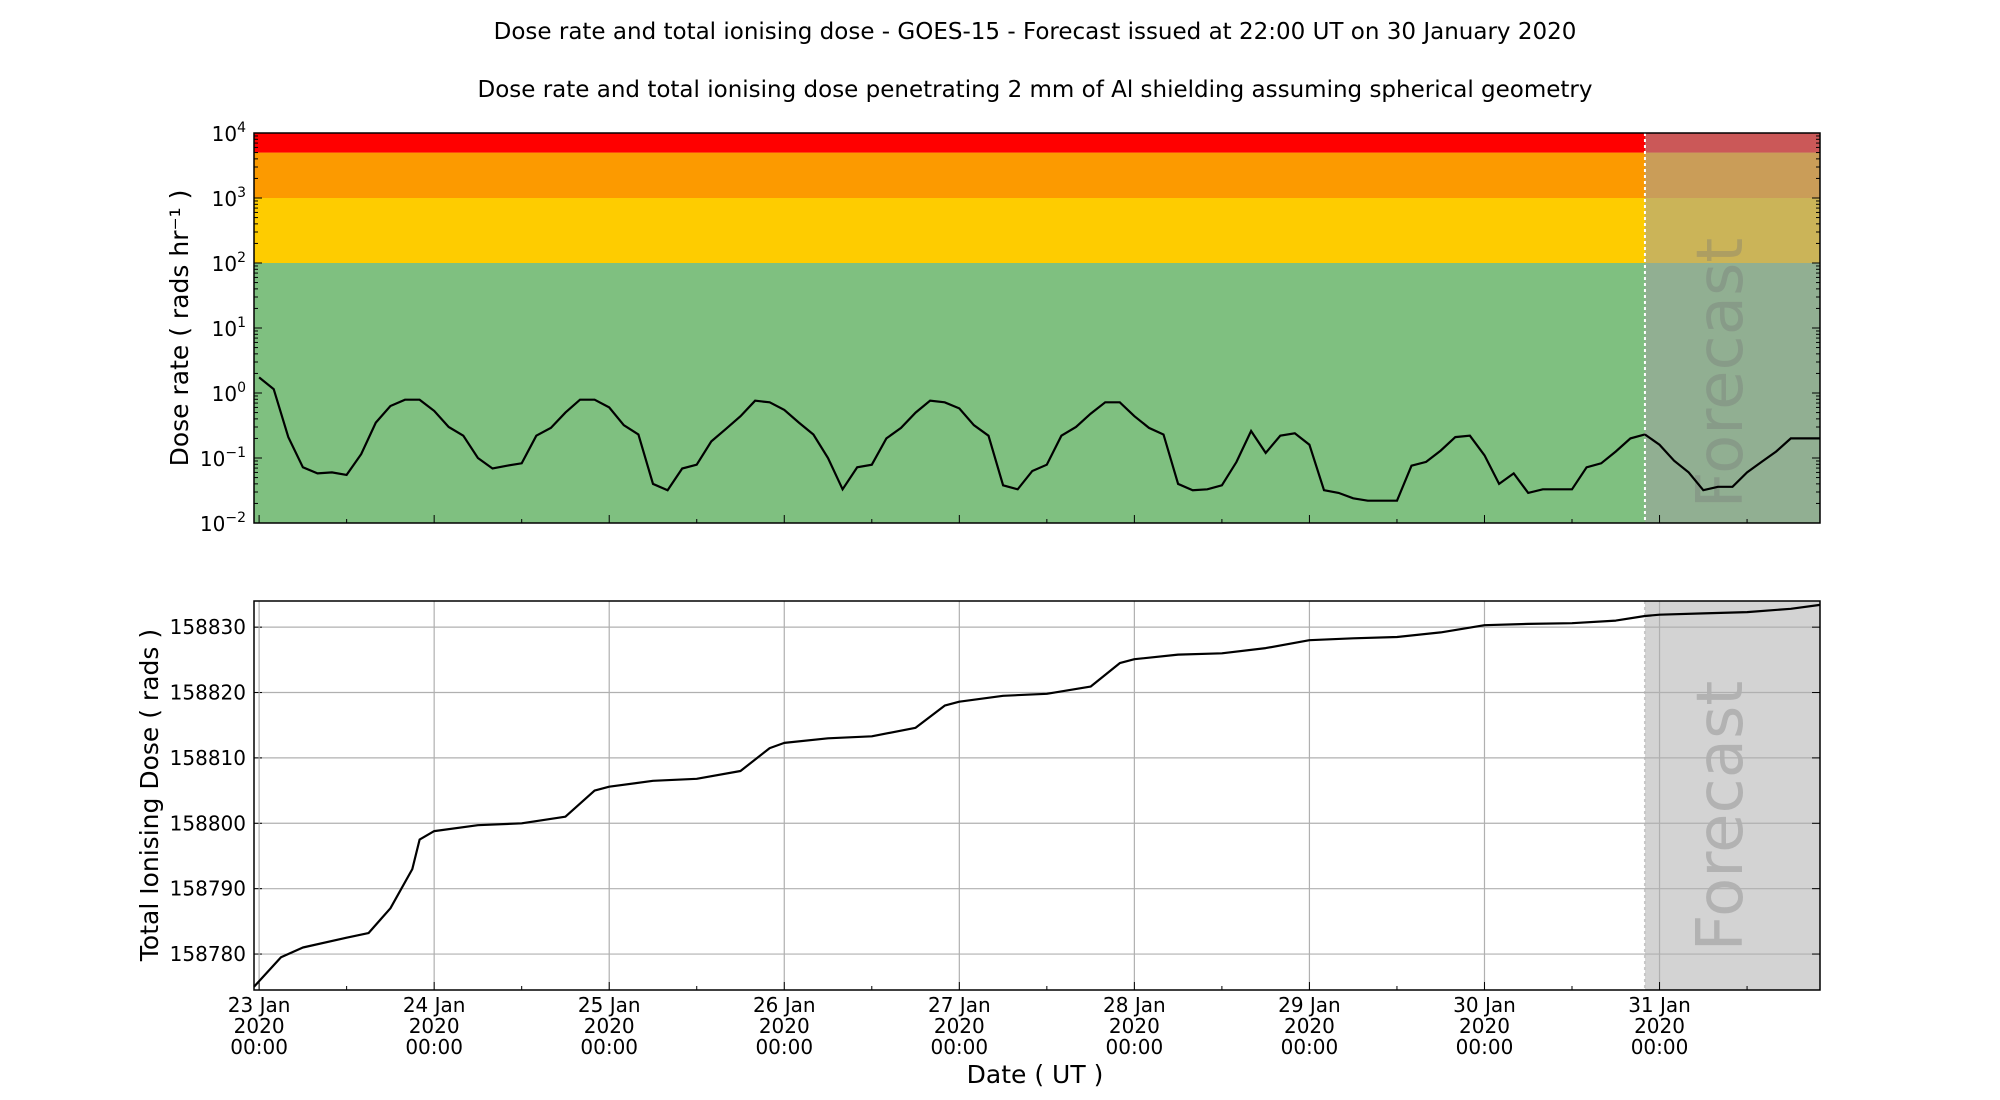 The width and height of the screenshot is (2000, 1100). What do you see at coordinates (208, 823) in the screenshot?
I see `y-tick-label: 158800` at bounding box center [208, 823].